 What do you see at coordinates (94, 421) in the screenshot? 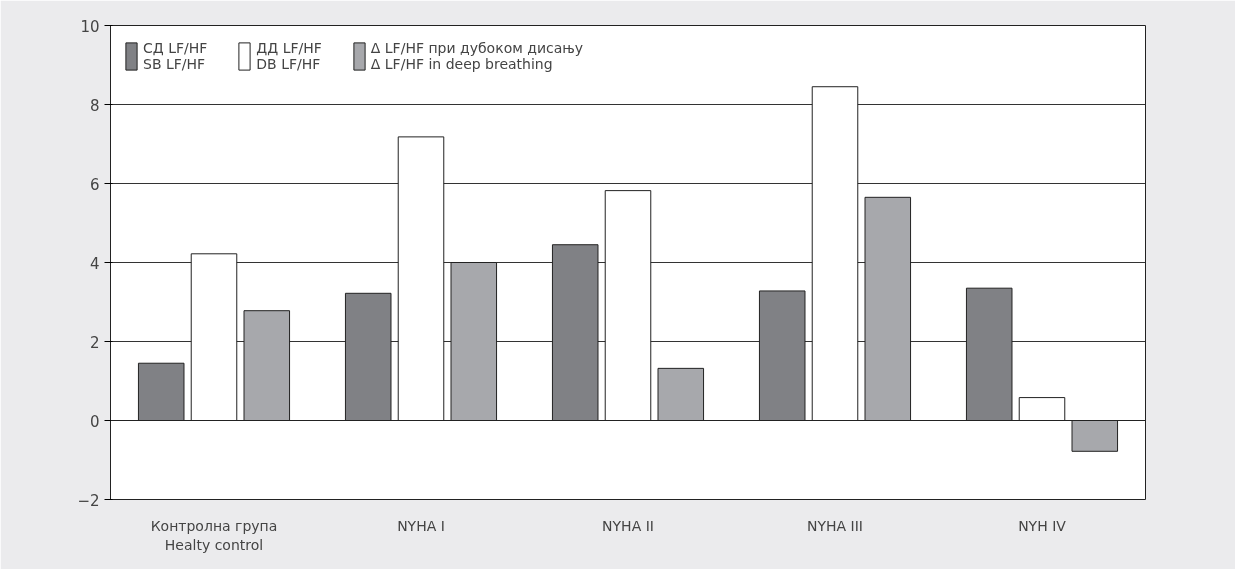
I see `y-tick-label: 0` at bounding box center [94, 421].